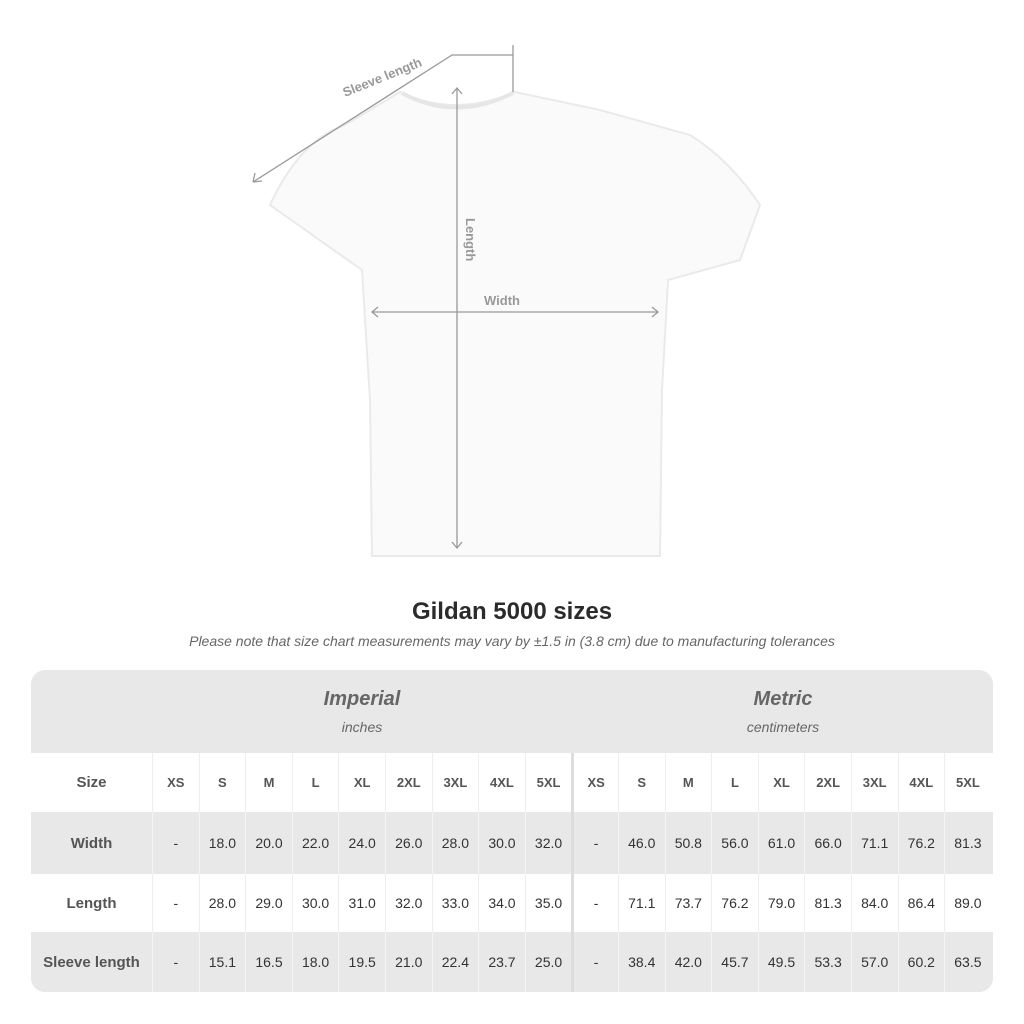 The width and height of the screenshot is (1024, 1024). Describe the element at coordinates (921, 782) in the screenshot. I see `size-header-metric: 4XL` at that location.